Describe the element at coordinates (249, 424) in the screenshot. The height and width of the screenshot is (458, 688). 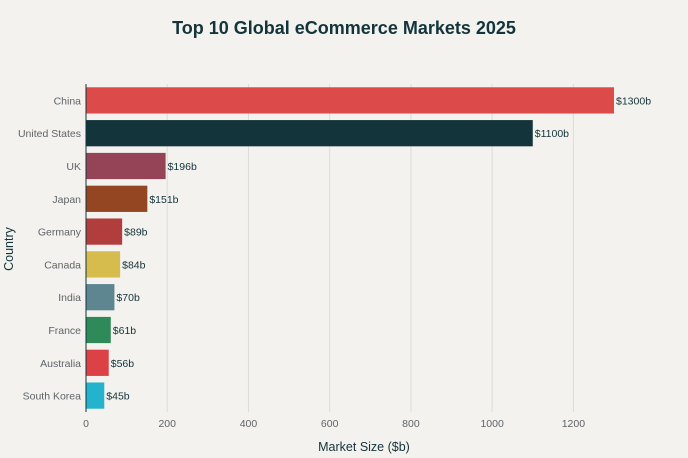
I see `x-tick-label: 400` at that location.